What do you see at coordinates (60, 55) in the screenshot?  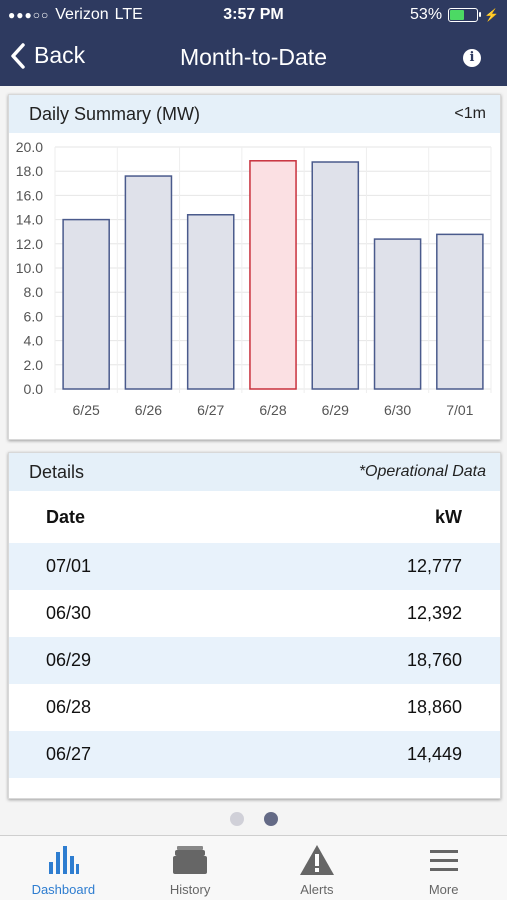 I see `back-label: Back` at bounding box center [60, 55].